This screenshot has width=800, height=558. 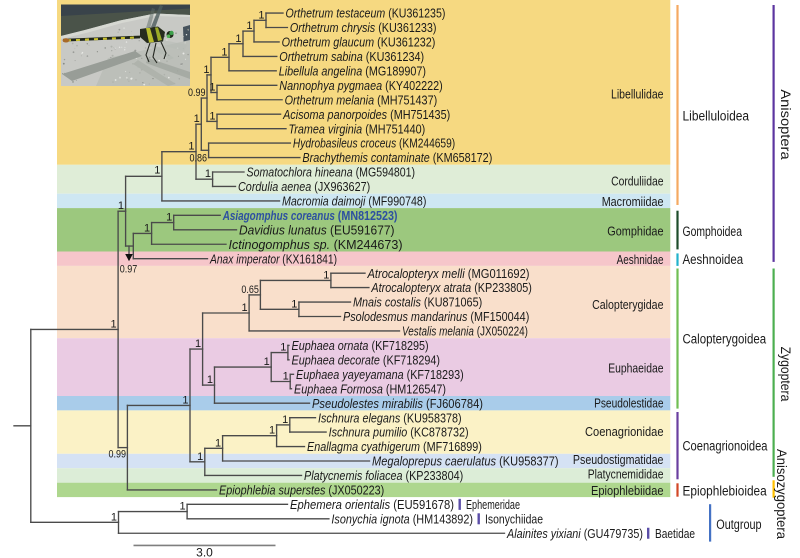 What do you see at coordinates (397, 201) in the screenshot?
I see `svg-text: (MF990748)` at bounding box center [397, 201].